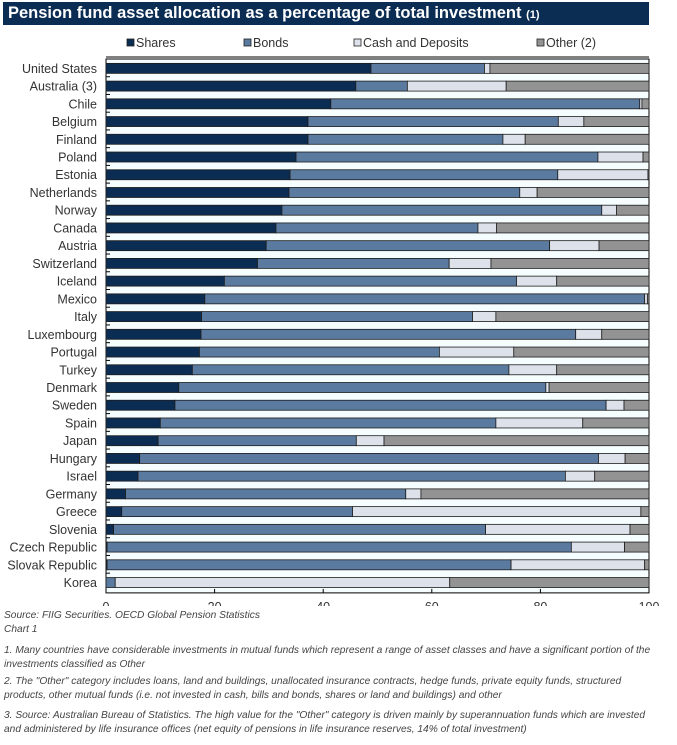 This screenshot has width=677, height=745. I want to click on category-label: Italy, so click(86, 317).